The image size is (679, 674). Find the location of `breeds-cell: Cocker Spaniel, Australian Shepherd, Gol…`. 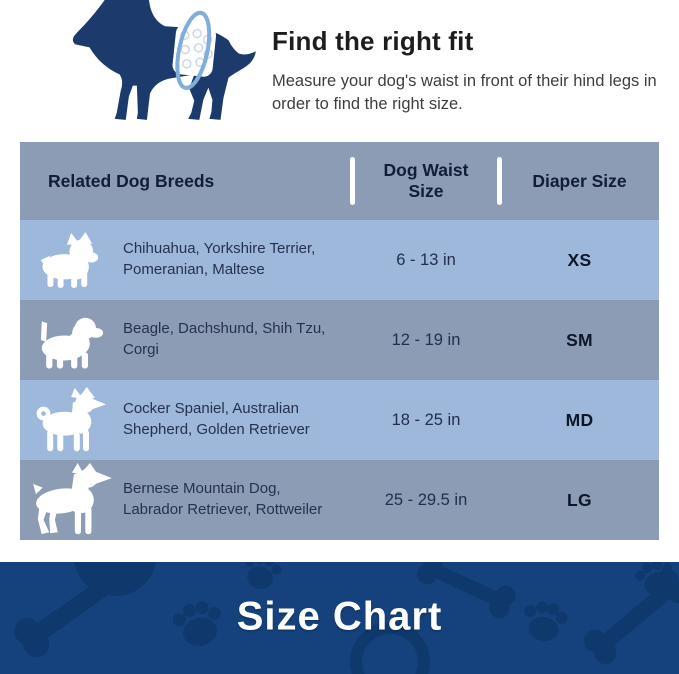

breeds-cell: Cocker Spaniel, Australian Shepherd, Gol… is located at coordinates (216, 419).